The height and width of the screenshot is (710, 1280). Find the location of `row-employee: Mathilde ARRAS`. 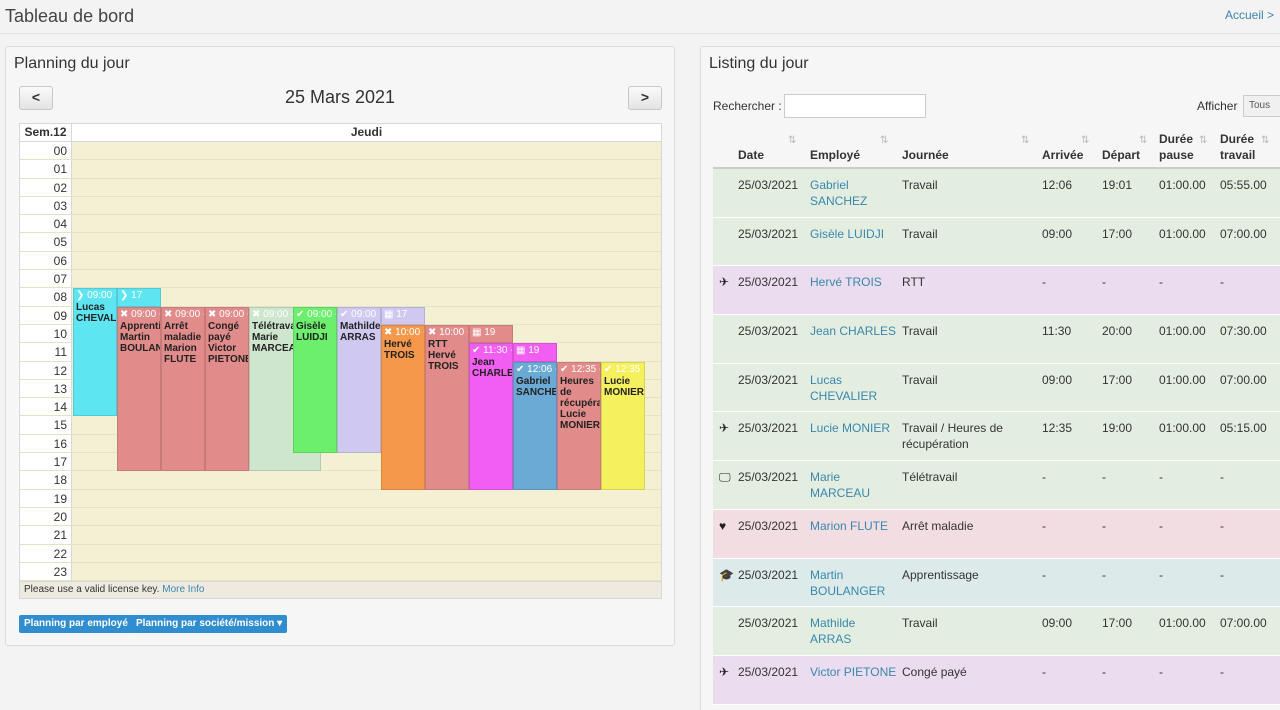

row-employee: Mathilde ARRAS is located at coordinates (833, 631).